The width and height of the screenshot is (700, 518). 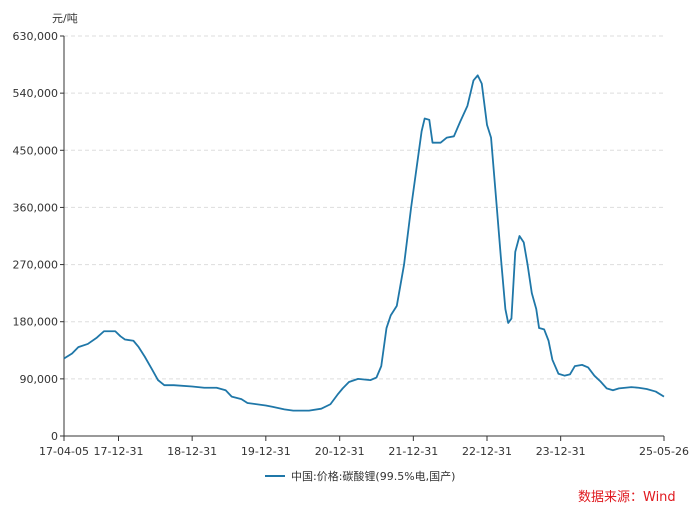 What do you see at coordinates (275, 476) in the screenshot?
I see `legend-swatch` at bounding box center [275, 476].